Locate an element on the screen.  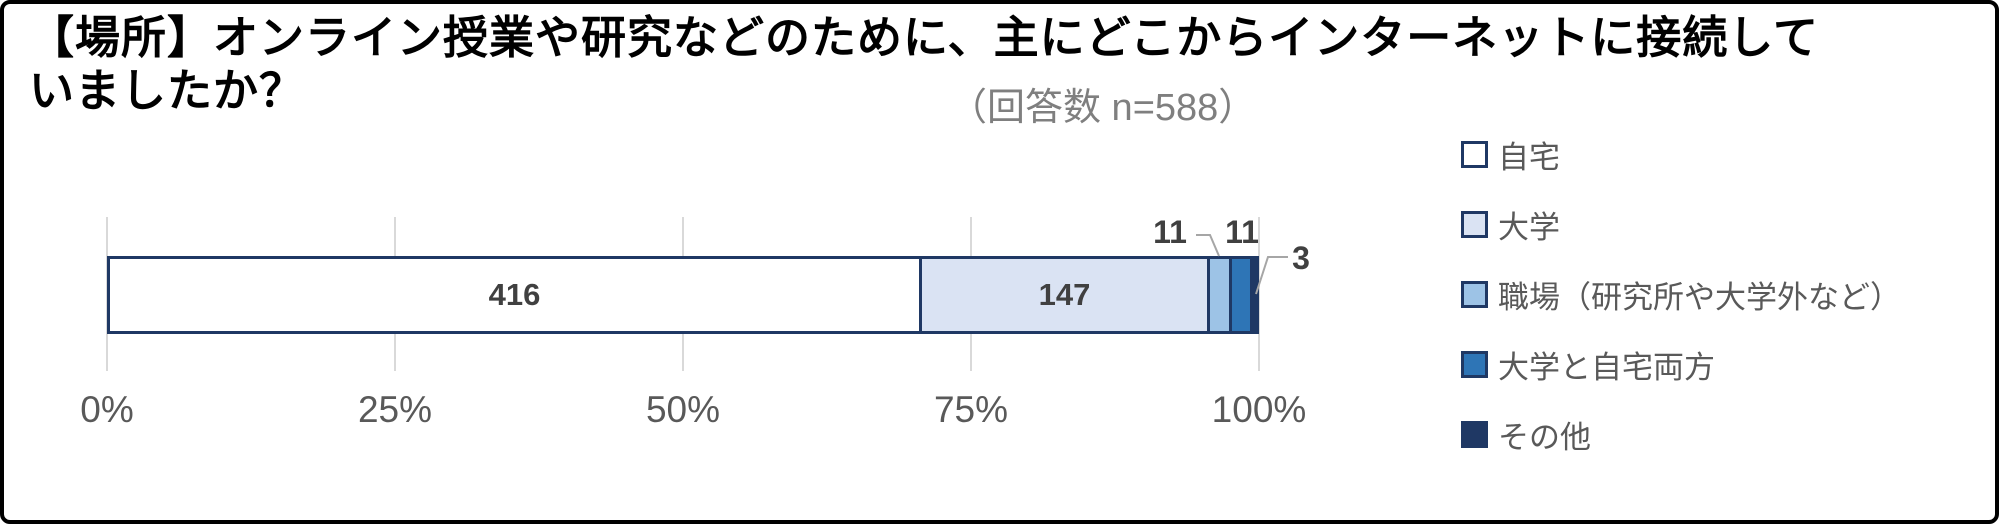
bar-segment-home: 416 is located at coordinates (515, 295).